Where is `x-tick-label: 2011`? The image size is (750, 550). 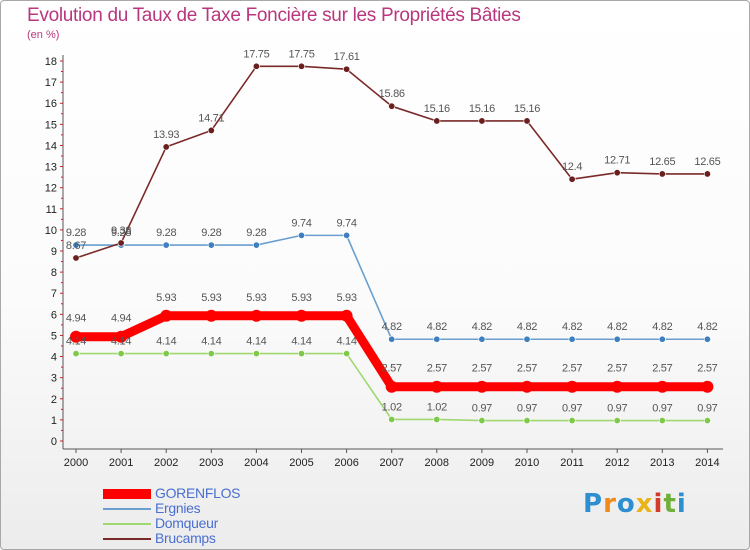 x-tick-label: 2011 is located at coordinates (572, 463).